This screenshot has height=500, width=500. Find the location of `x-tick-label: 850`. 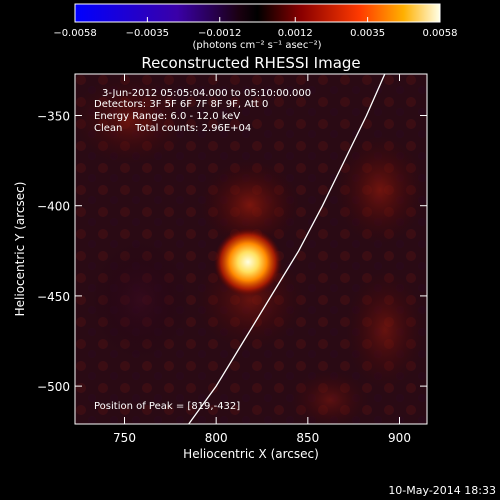

x-tick-label: 850 is located at coordinates (307, 438).